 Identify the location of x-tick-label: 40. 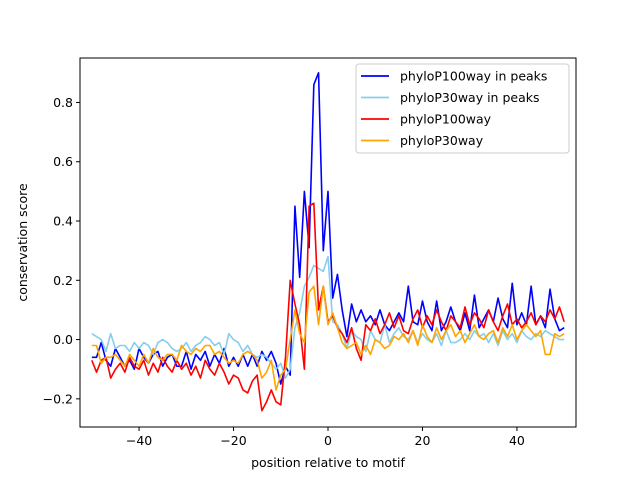
(517, 440).